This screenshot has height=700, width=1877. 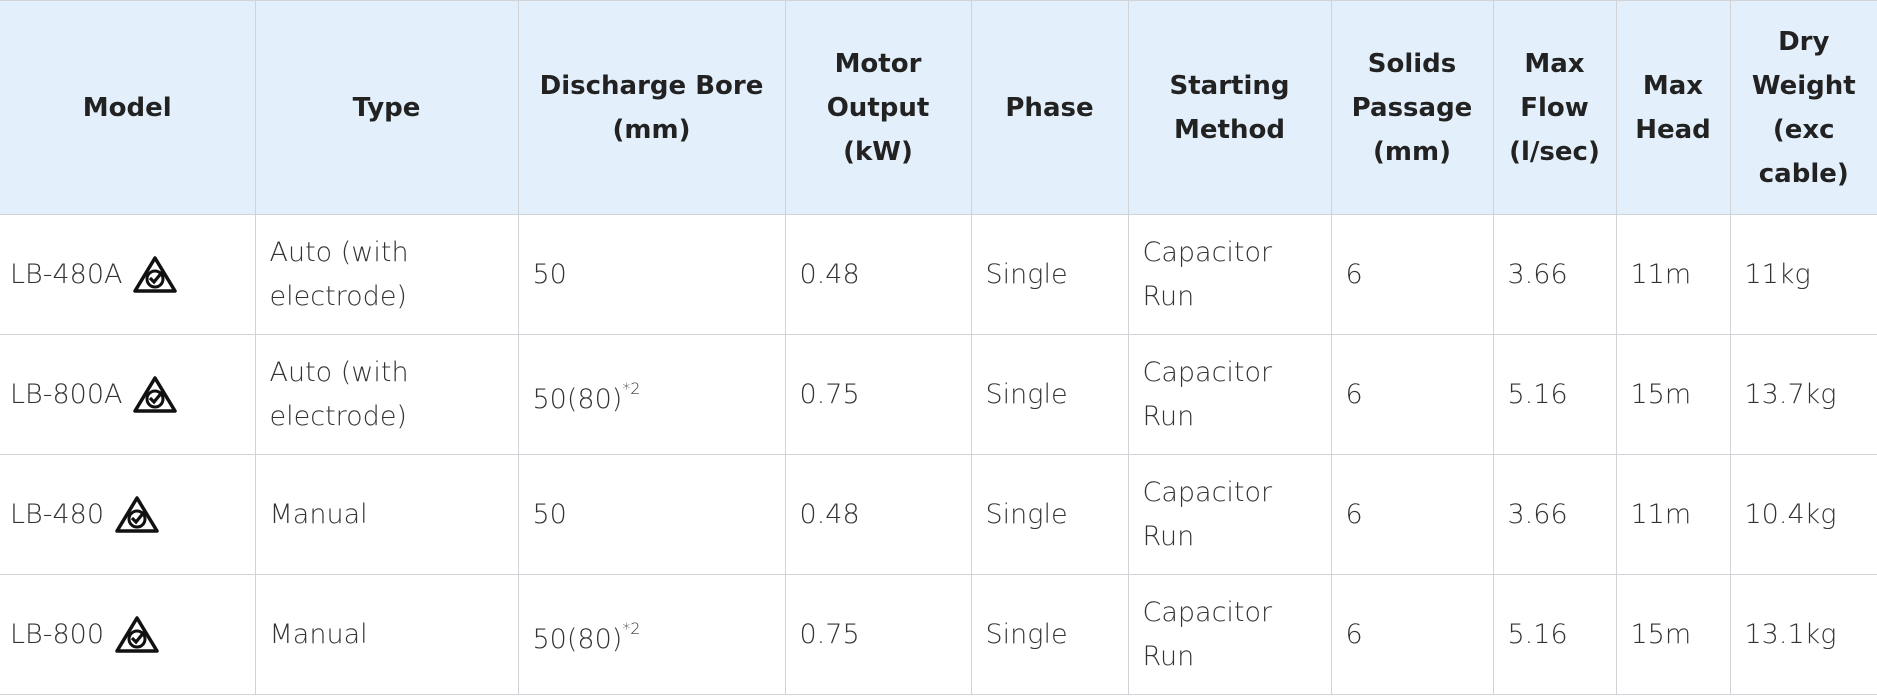 I want to click on table-cell: 13.7kg, so click(x=1803, y=394).